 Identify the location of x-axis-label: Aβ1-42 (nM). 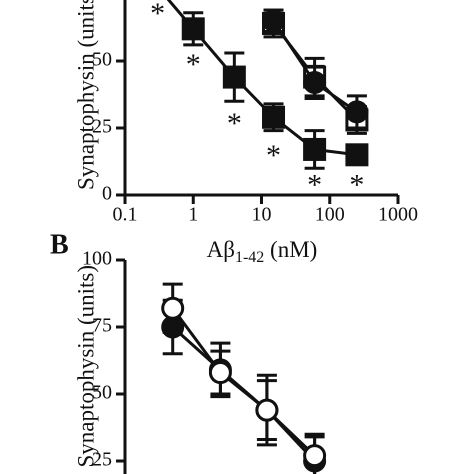
(262, 251).